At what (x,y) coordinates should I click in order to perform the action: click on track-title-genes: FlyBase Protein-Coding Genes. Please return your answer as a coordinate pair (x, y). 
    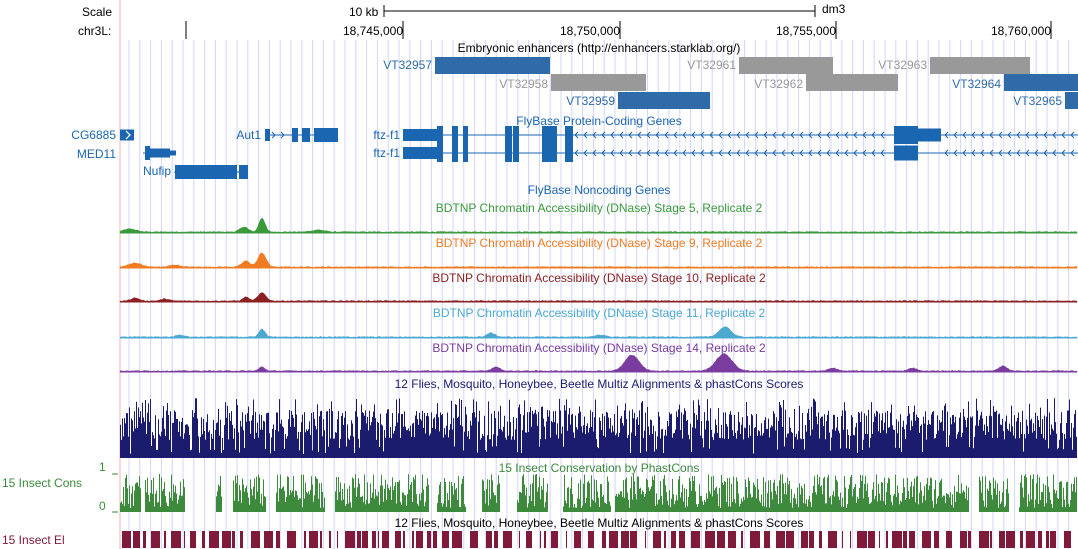
    Looking at the image, I should click on (599, 121).